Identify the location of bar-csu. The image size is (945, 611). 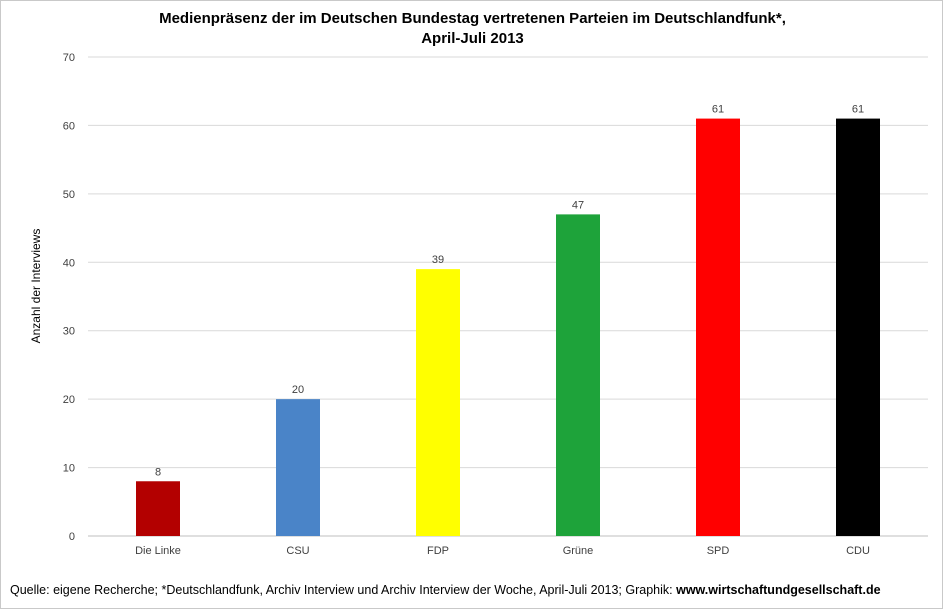
(298, 467).